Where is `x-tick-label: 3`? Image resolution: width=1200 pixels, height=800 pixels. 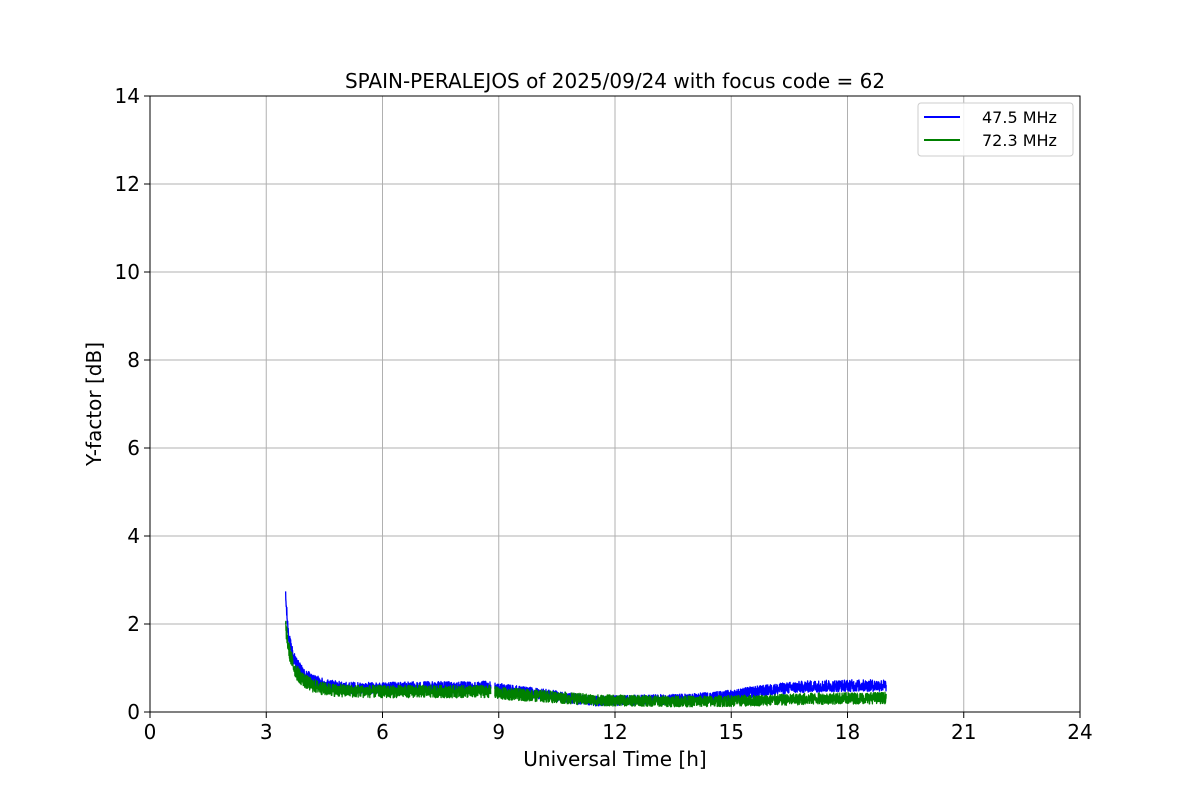 x-tick-label: 3 is located at coordinates (266, 732).